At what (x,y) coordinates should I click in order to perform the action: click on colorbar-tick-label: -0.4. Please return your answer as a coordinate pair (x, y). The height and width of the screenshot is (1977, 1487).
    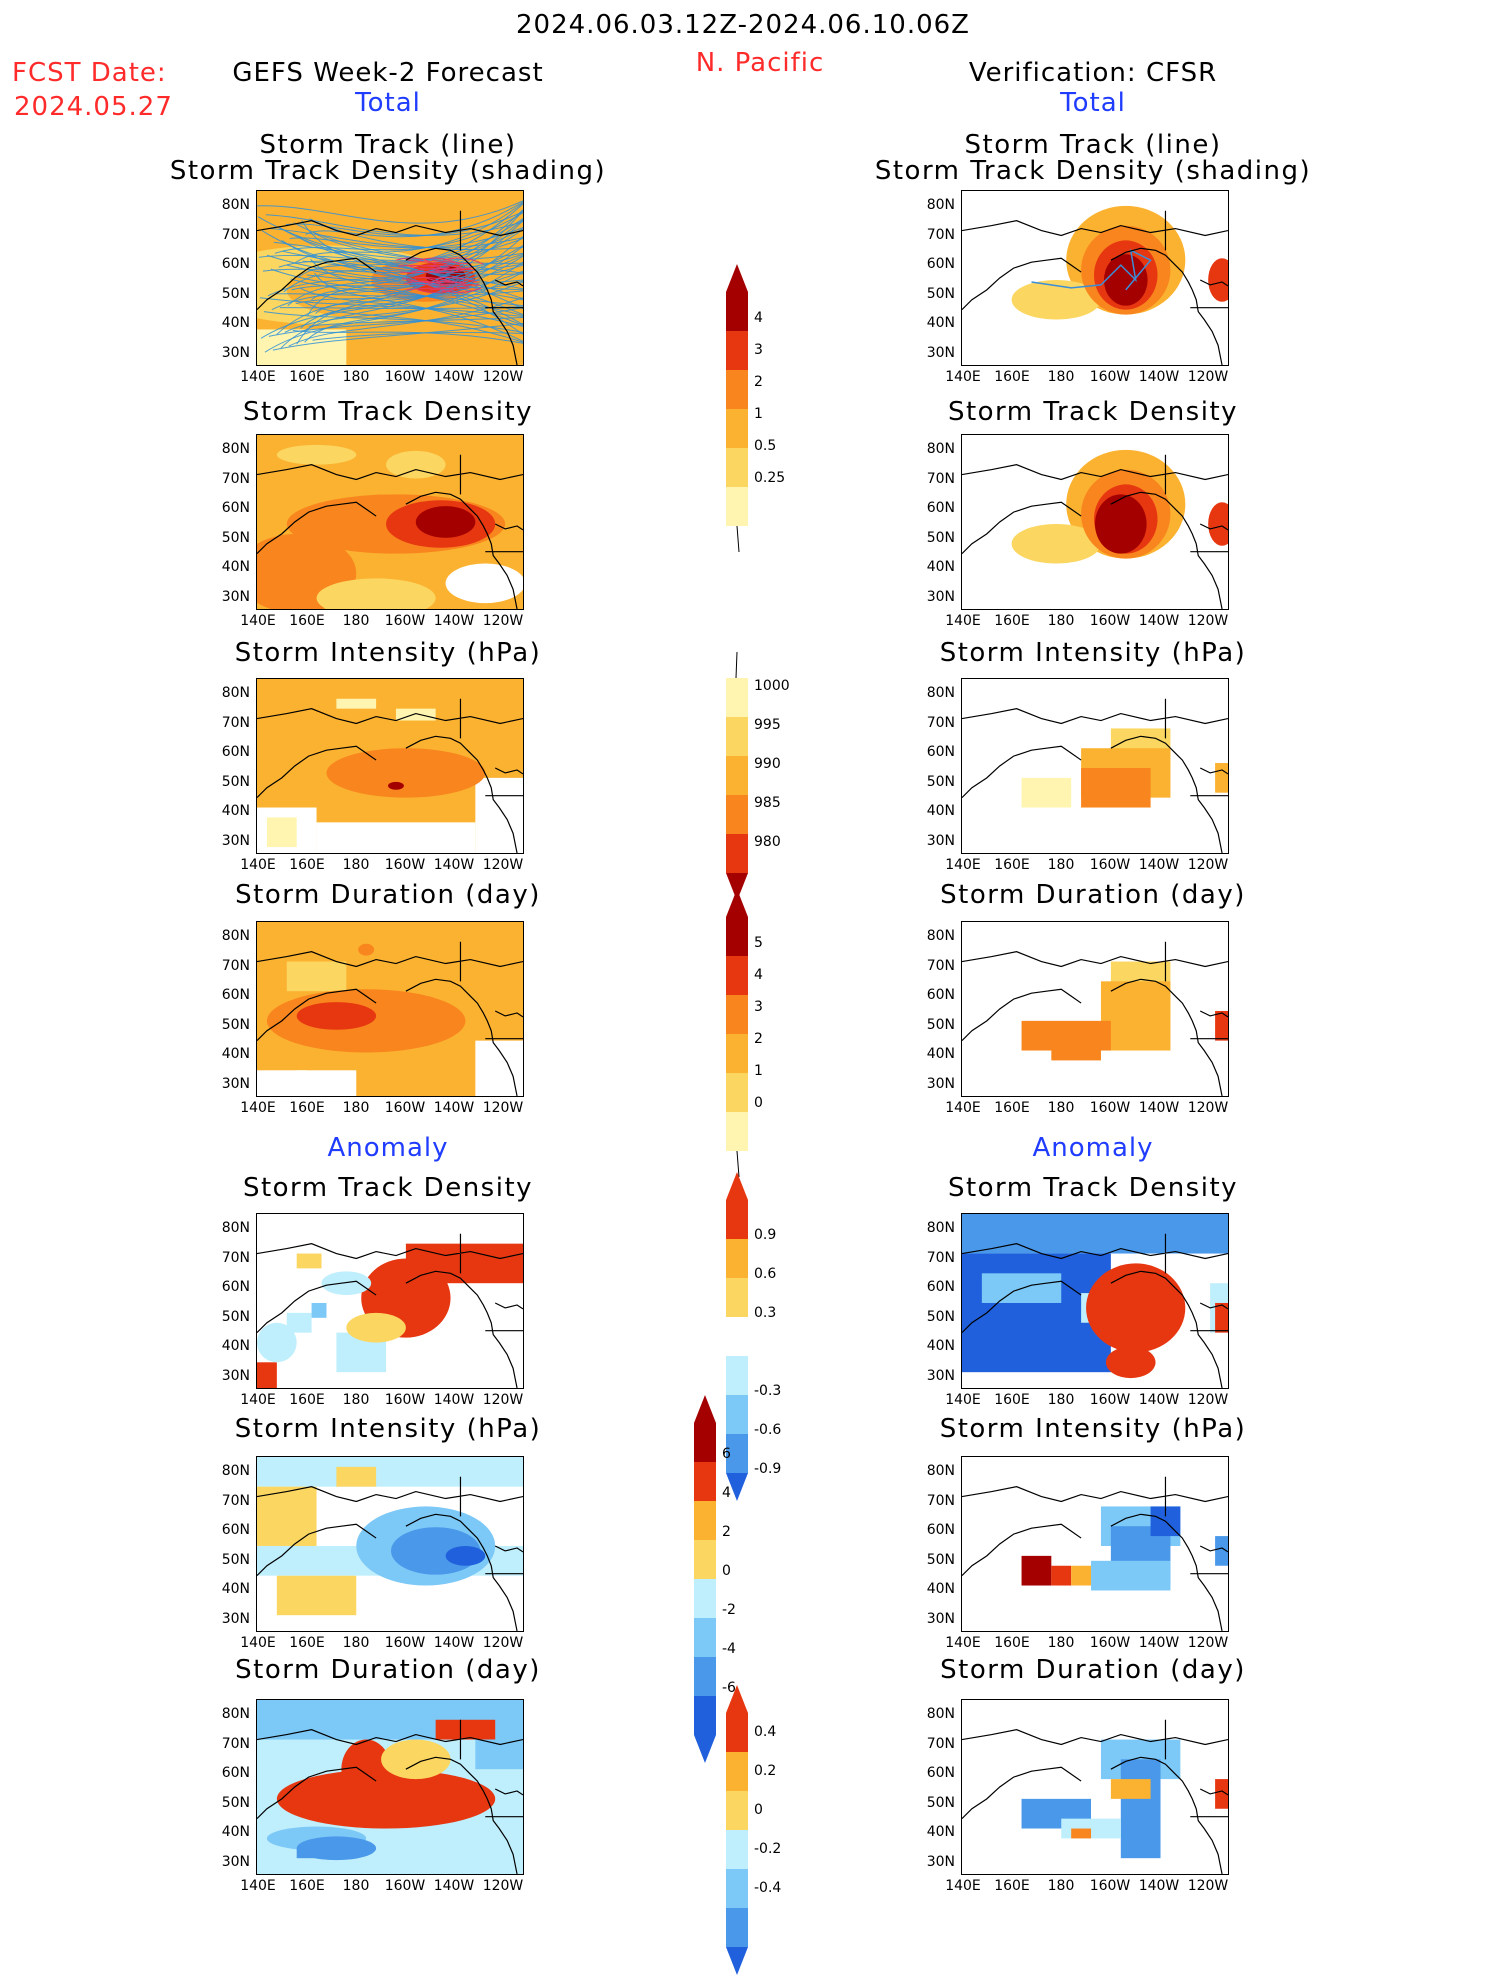
    Looking at the image, I should click on (768, 1888).